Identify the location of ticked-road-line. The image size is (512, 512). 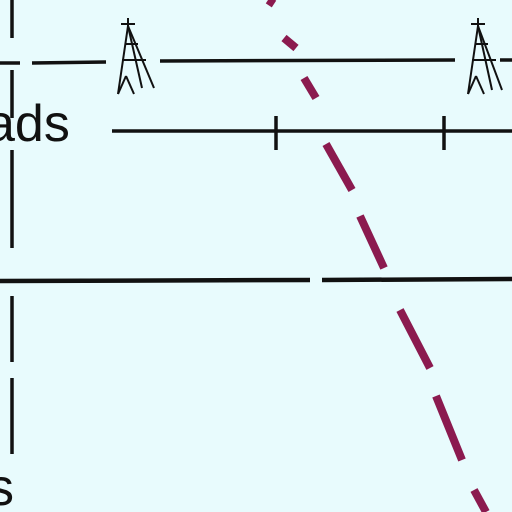
(312, 133).